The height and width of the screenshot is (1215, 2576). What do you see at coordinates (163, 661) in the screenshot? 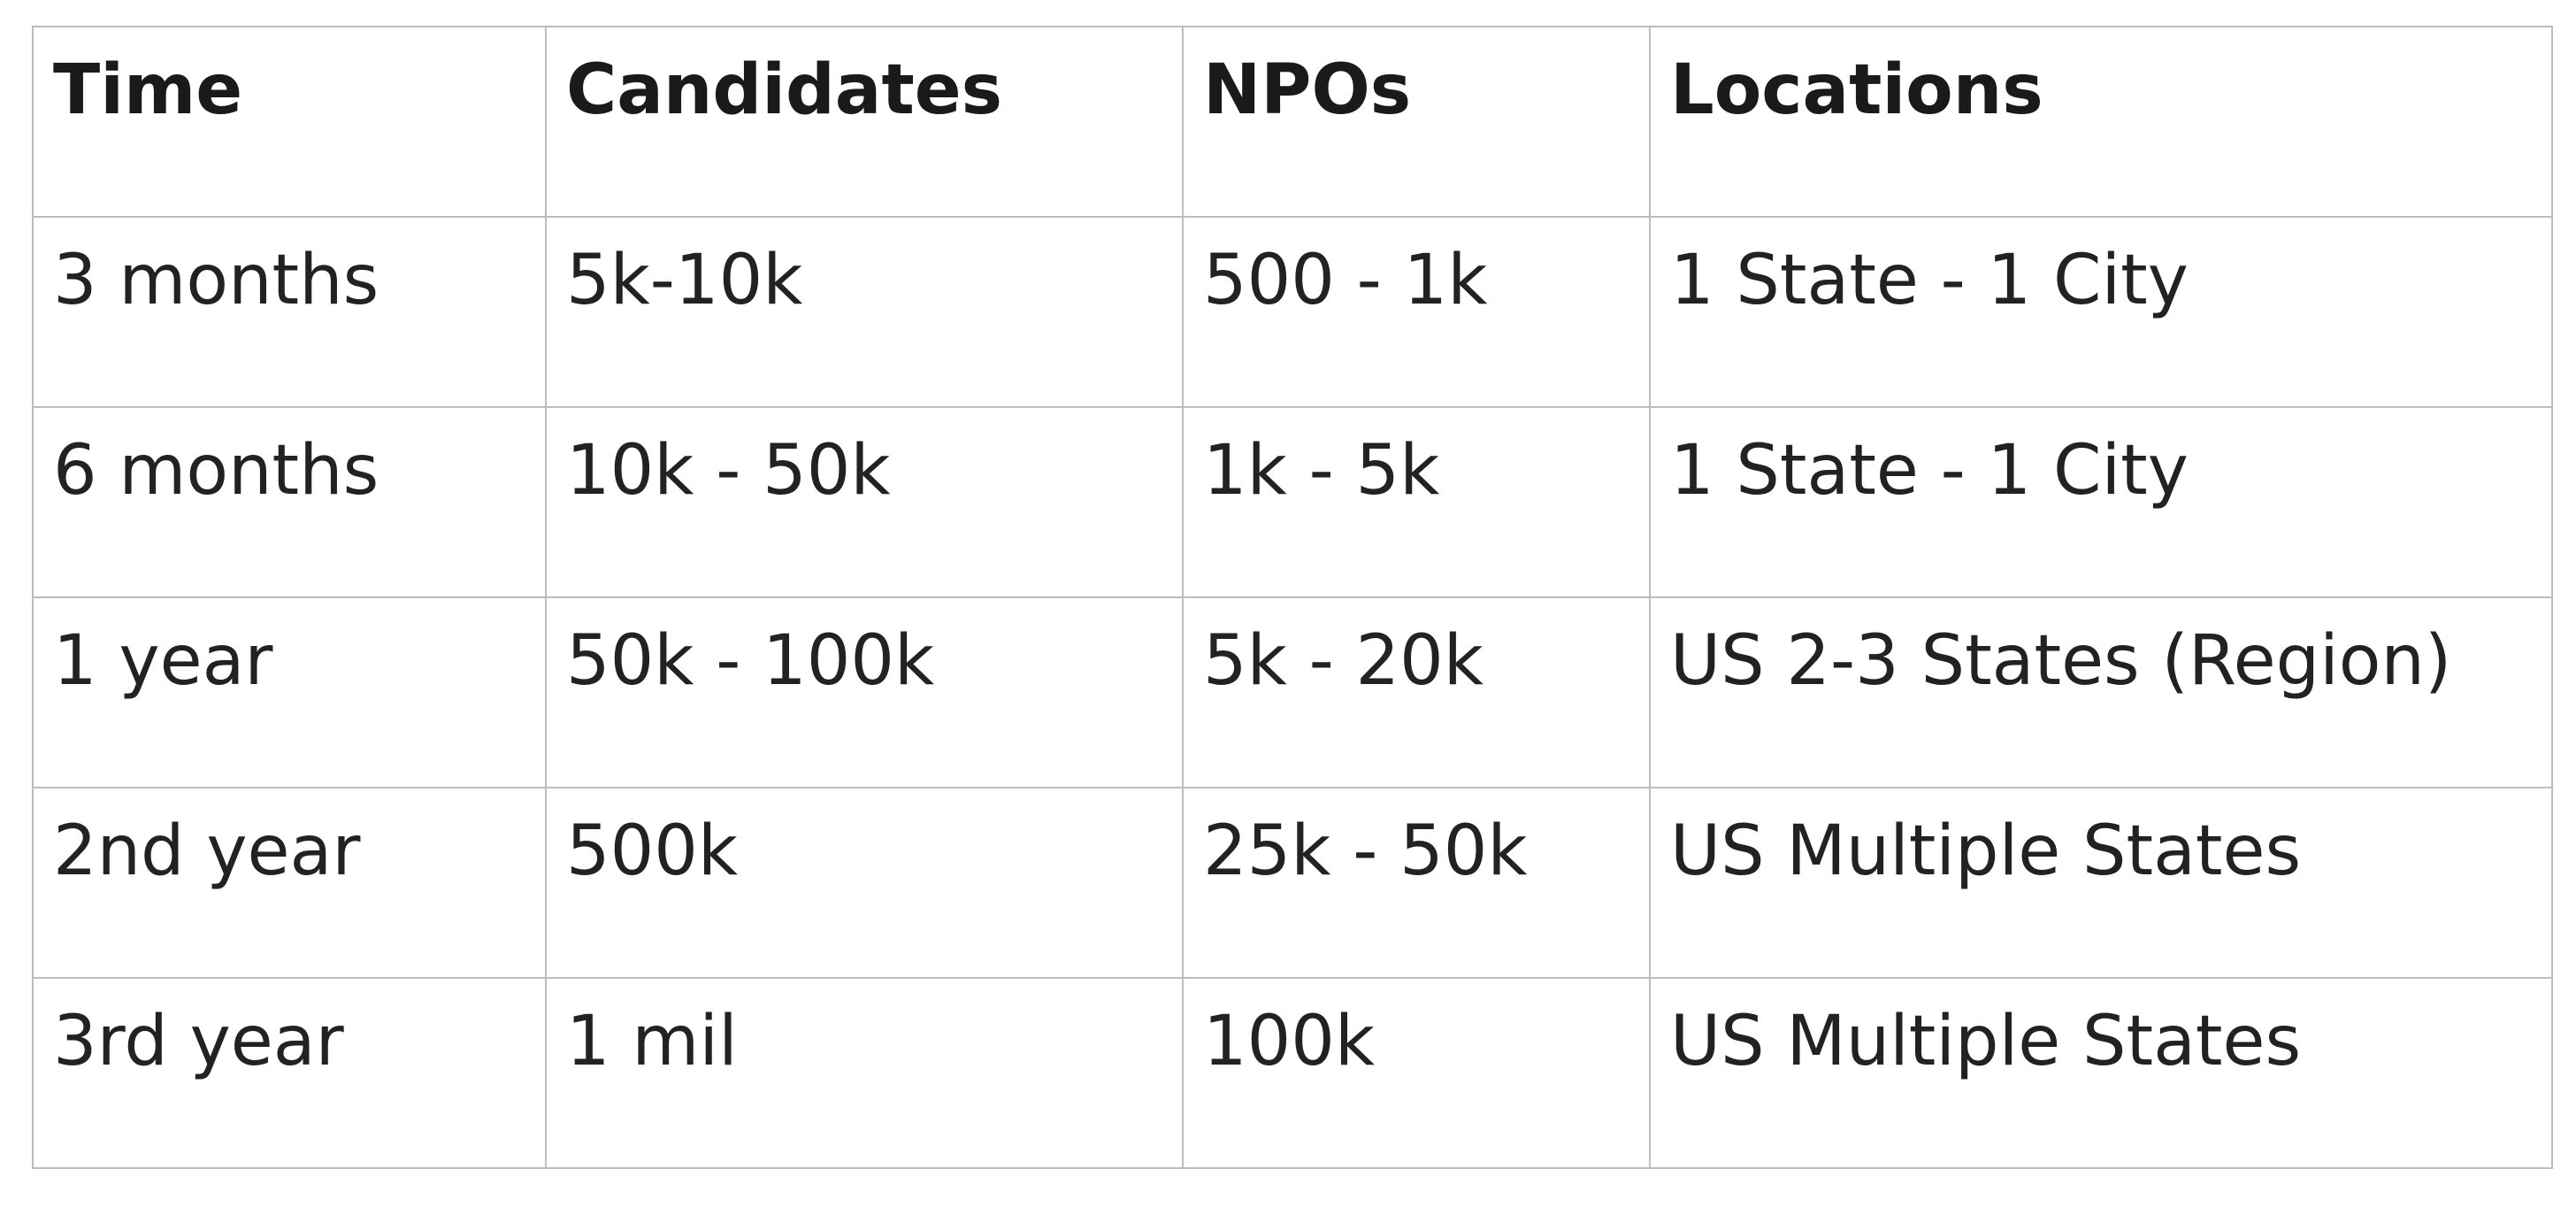
I see `cell-text: 1 year` at bounding box center [163, 661].